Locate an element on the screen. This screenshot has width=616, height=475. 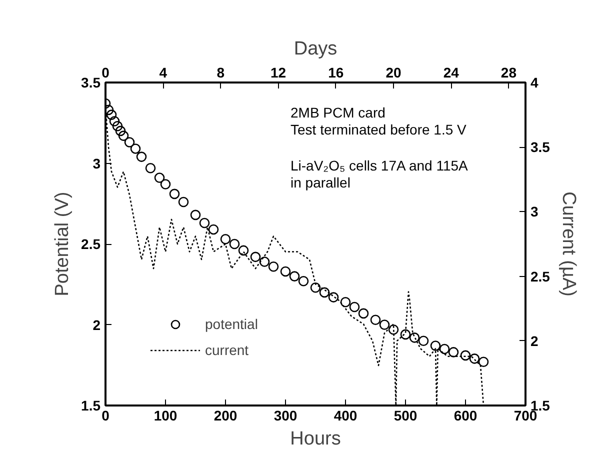
x2-tick-label: 4 is located at coordinates (163, 72).